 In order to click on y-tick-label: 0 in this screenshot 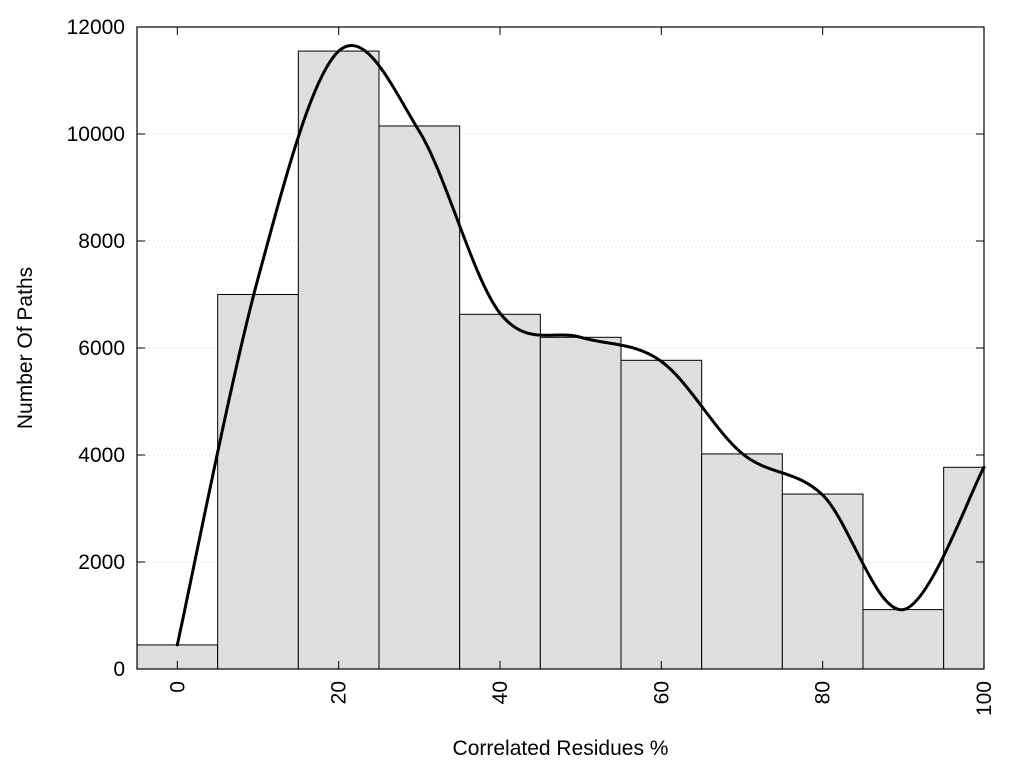, I will do `click(119, 669)`.